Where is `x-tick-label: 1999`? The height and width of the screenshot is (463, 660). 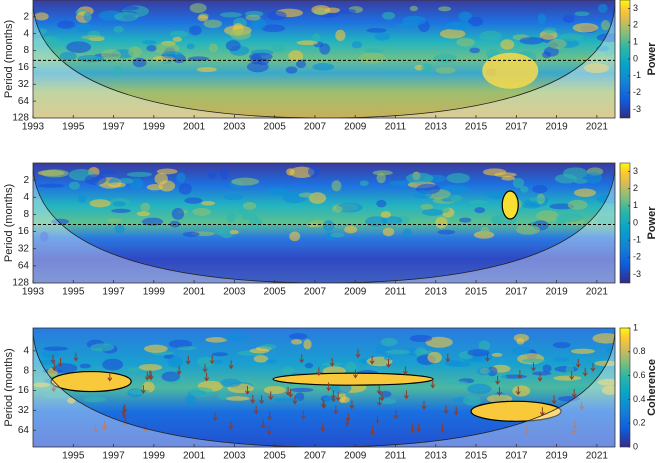
x-tick-label: 1999 is located at coordinates (154, 127).